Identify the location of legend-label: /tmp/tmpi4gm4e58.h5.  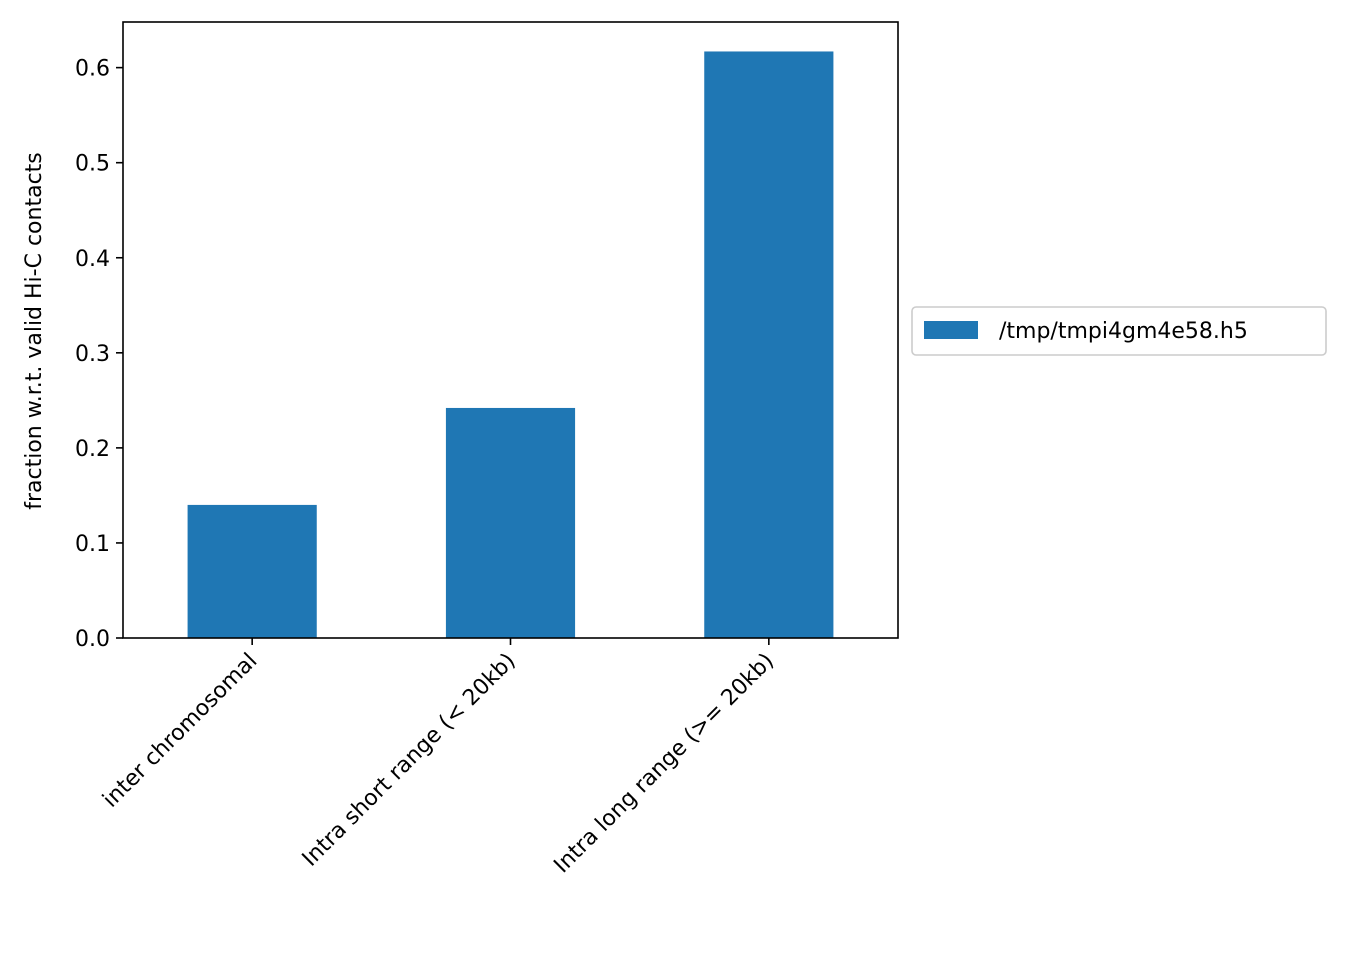
(1123, 331).